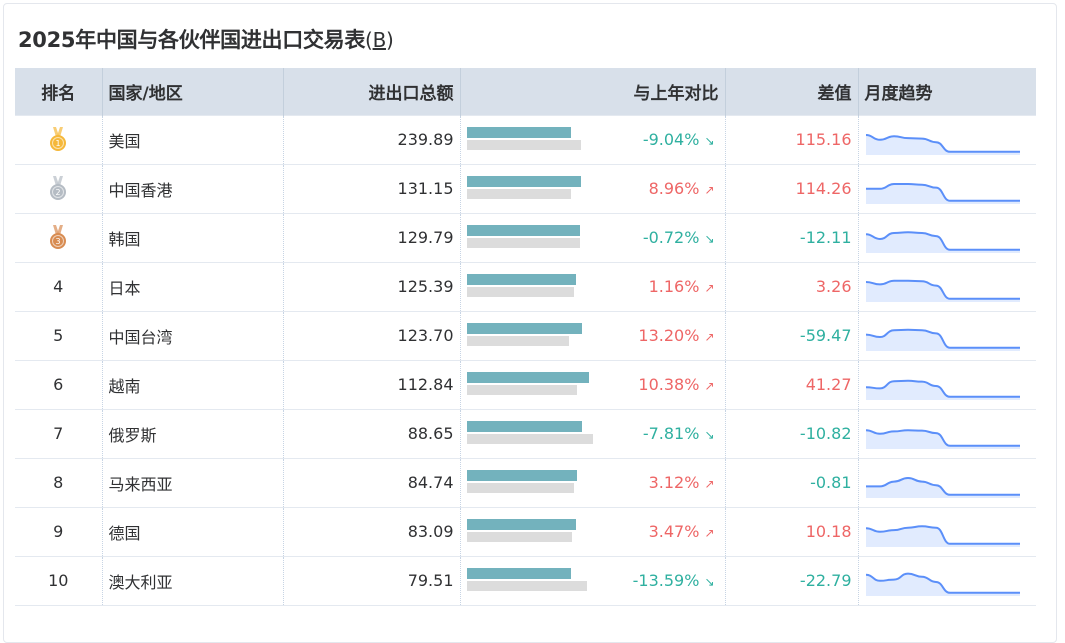  I want to click on header-diff: 差值, so click(792, 91).